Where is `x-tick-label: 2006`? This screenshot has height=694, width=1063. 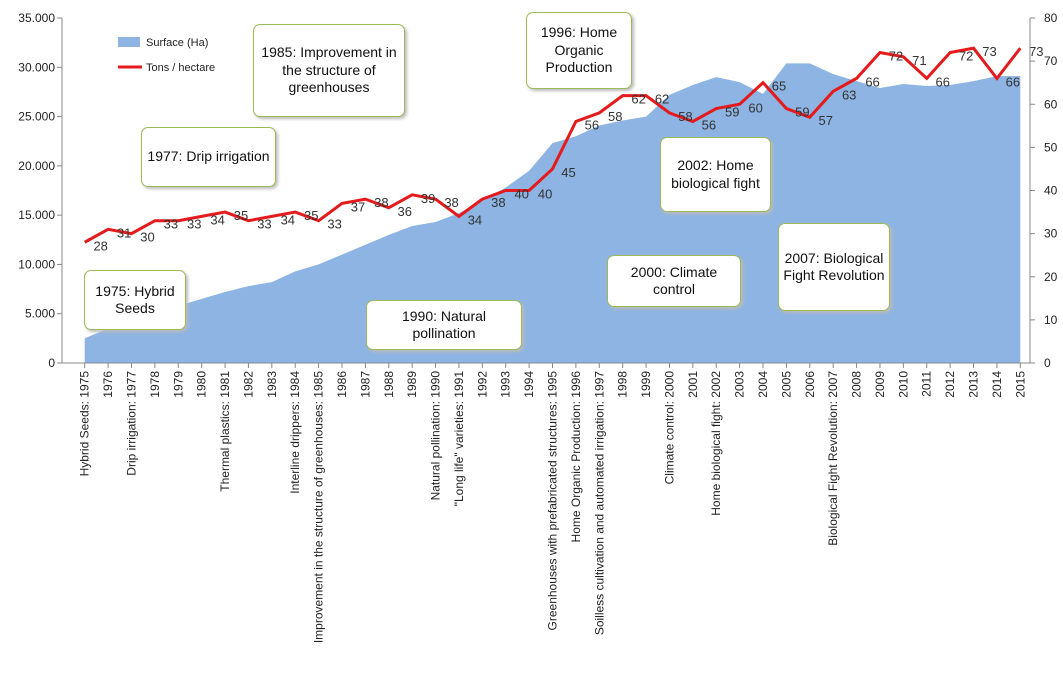 x-tick-label: 2006 is located at coordinates (810, 384).